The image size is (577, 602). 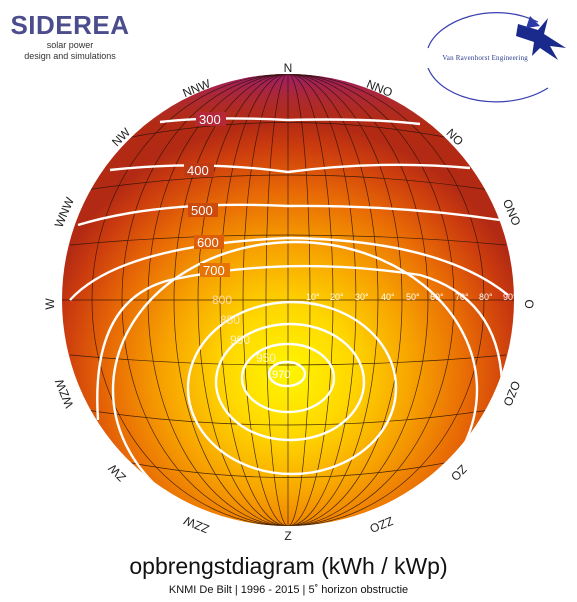 What do you see at coordinates (64, 393) in the screenshot?
I see `compass-wzw: WZW` at bounding box center [64, 393].